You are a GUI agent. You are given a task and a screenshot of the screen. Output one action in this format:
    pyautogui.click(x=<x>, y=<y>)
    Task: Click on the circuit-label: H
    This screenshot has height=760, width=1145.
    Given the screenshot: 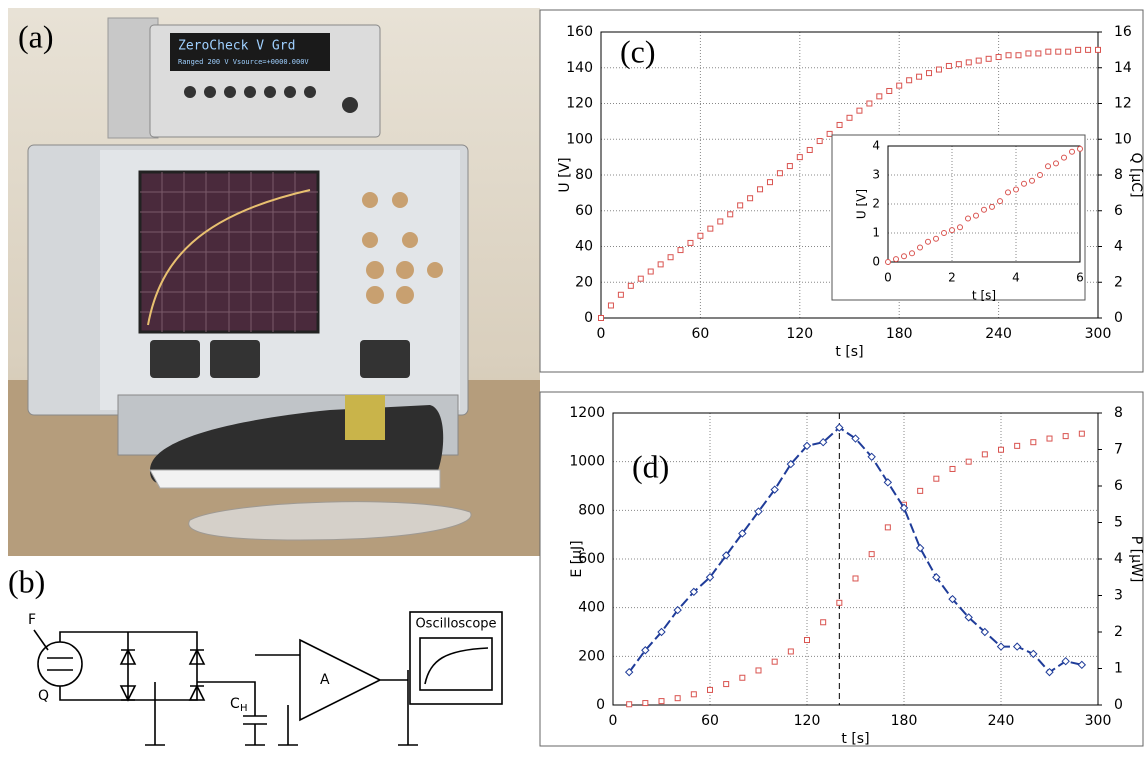 What is the action you would take?
    pyautogui.click(x=244, y=708)
    